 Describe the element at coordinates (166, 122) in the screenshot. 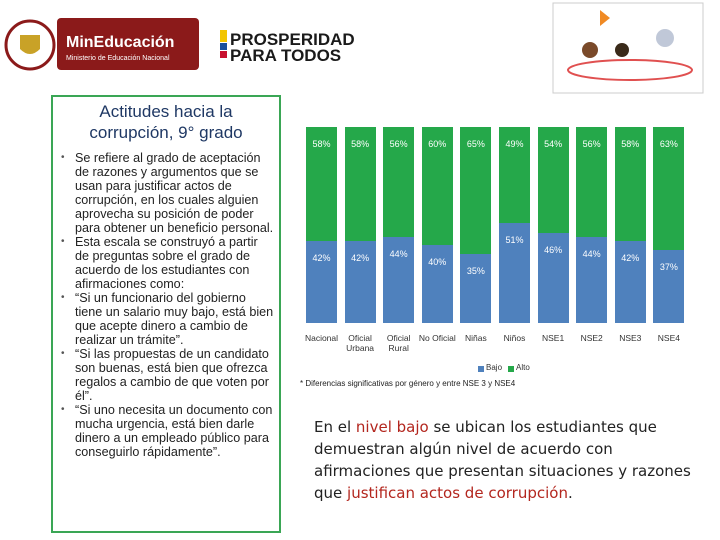

I see `box-title: Actitudes hacia la corrupción, 9° grado` at that location.